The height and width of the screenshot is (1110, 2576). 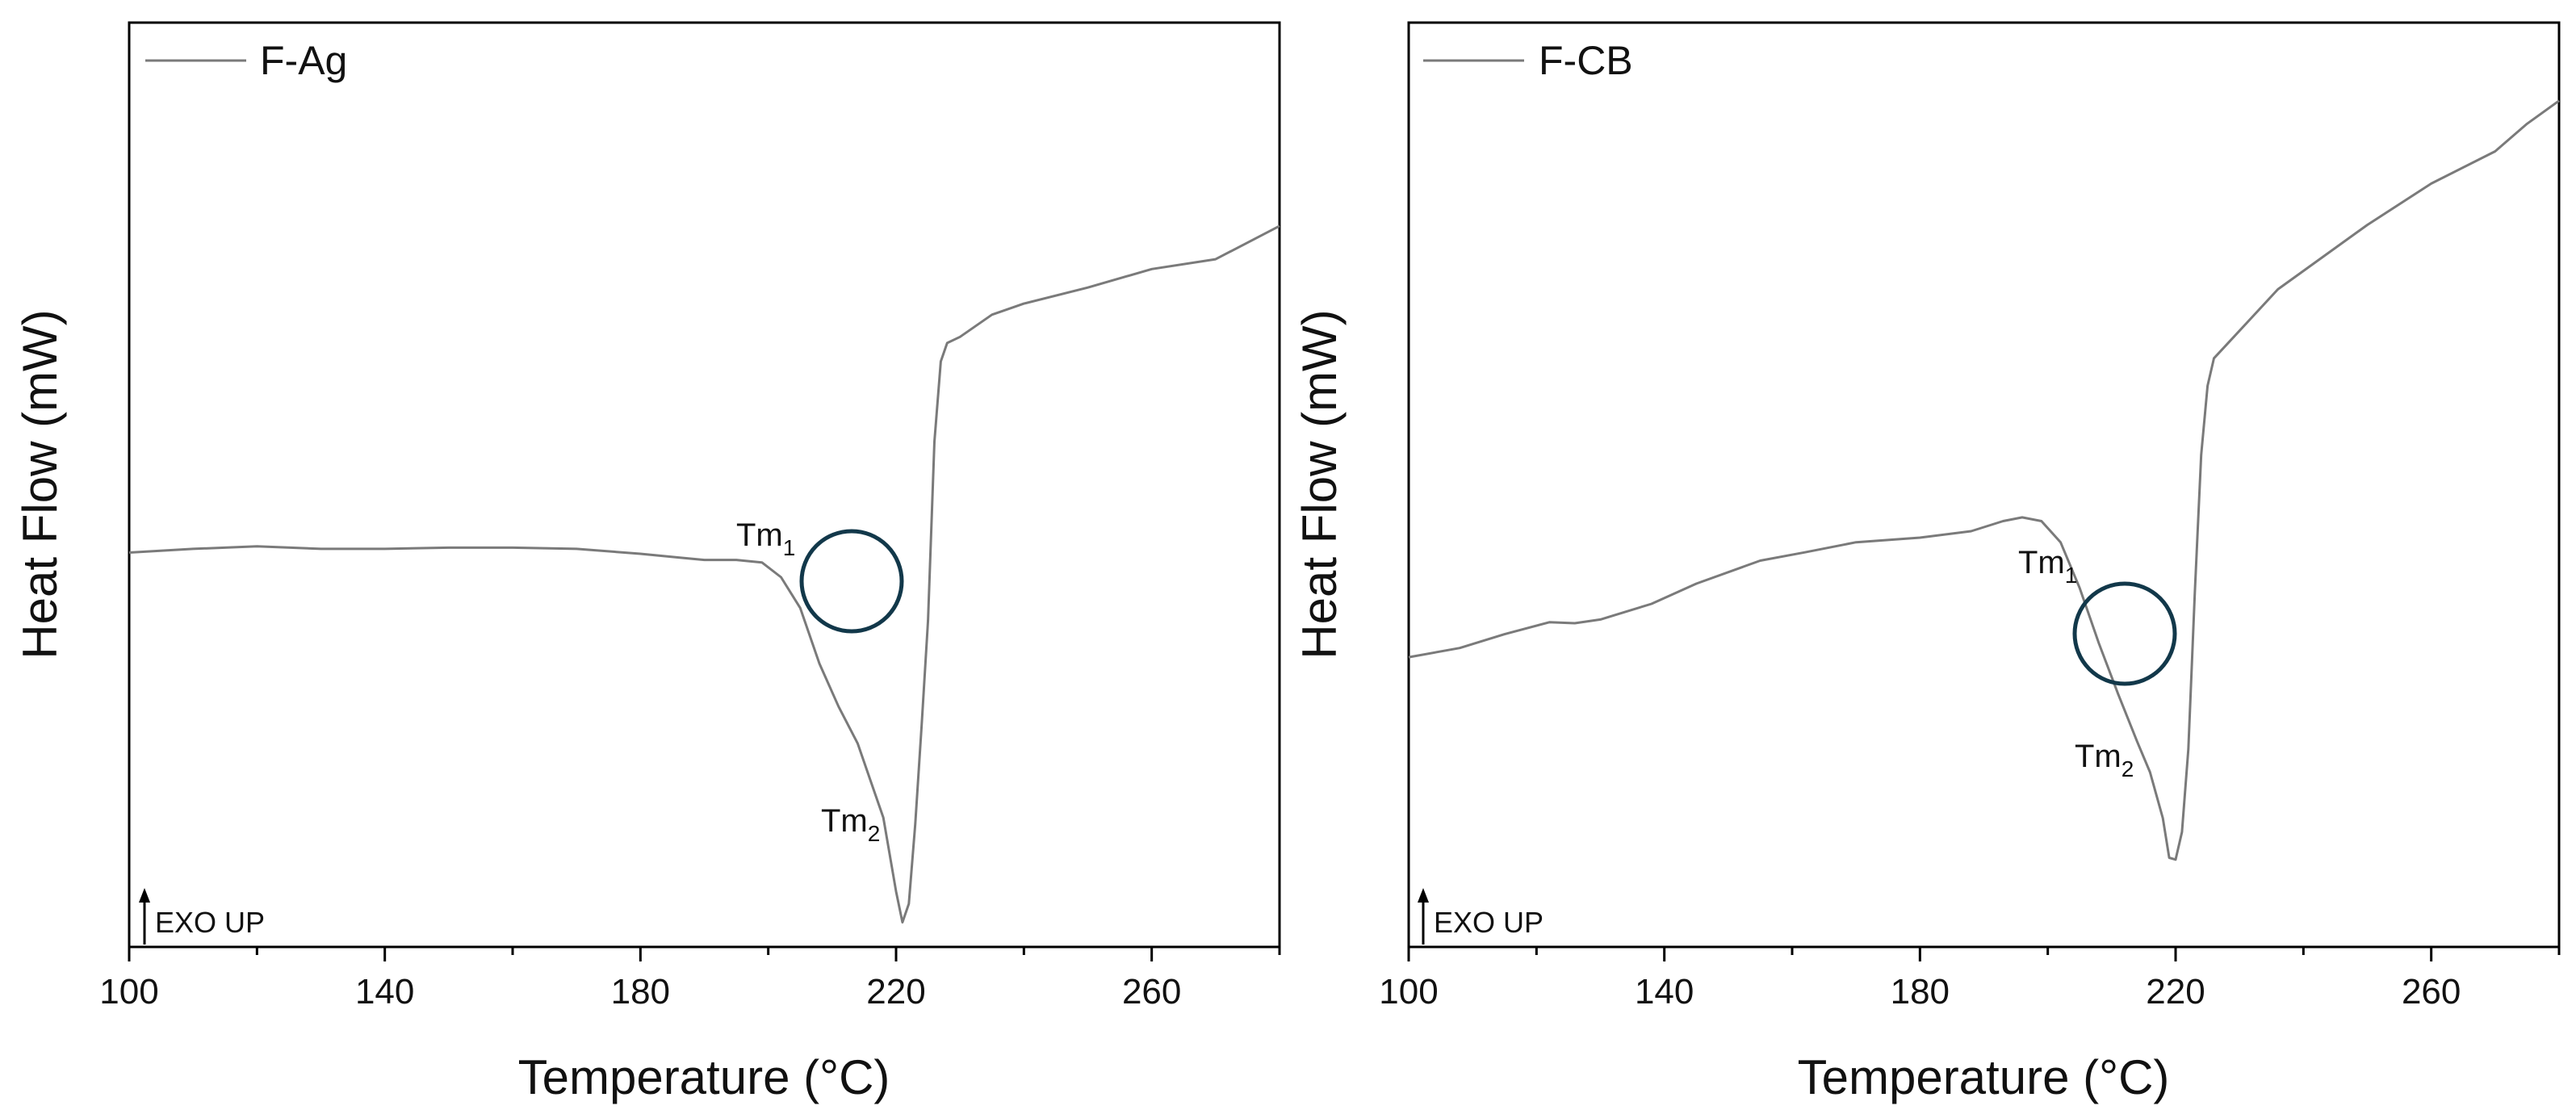 I want to click on legend-label-f-cb: F-CB, so click(x=1586, y=60).